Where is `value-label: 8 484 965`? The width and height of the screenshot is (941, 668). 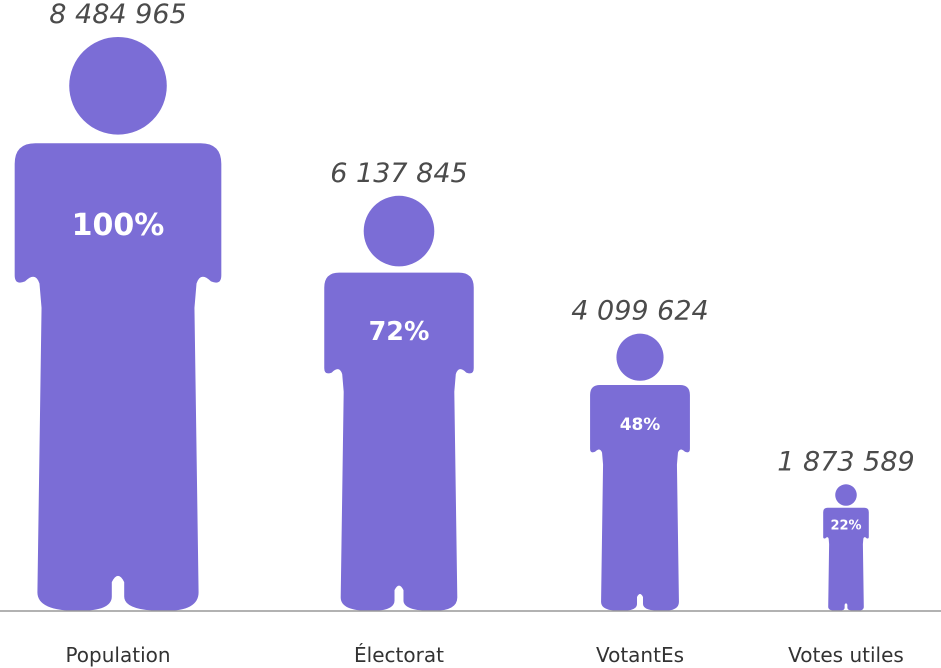
value-label: 8 484 965 is located at coordinates (117, 15).